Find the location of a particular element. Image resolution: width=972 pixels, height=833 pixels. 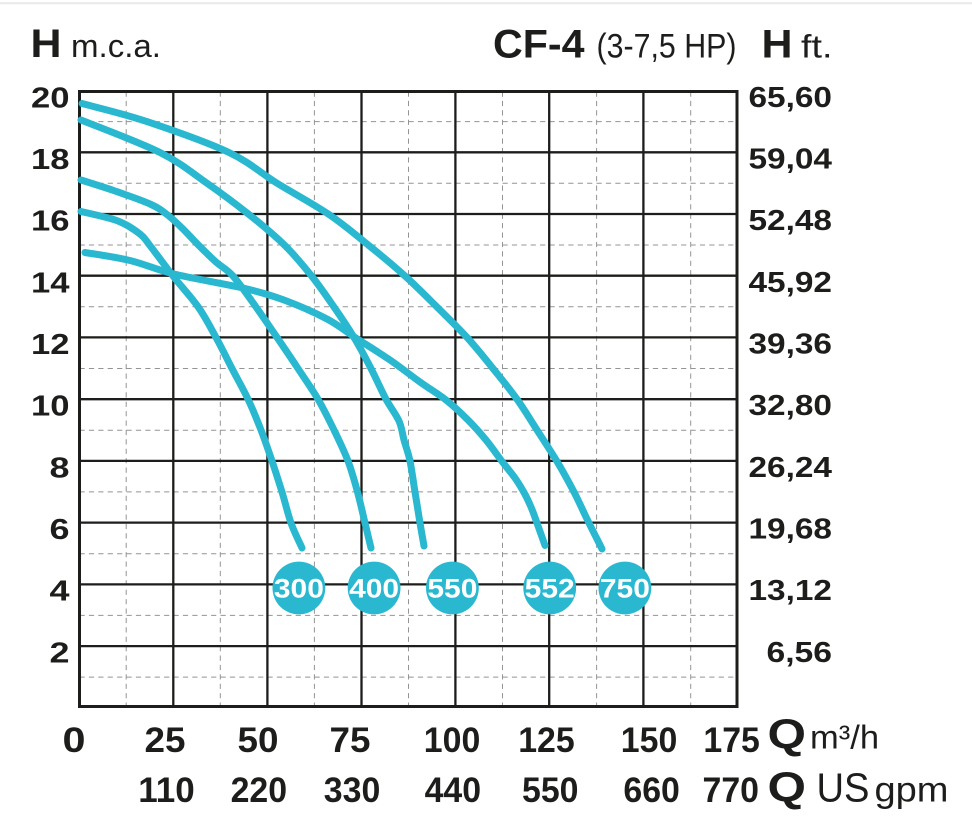

svg-text: 6 is located at coordinates (60, 530).